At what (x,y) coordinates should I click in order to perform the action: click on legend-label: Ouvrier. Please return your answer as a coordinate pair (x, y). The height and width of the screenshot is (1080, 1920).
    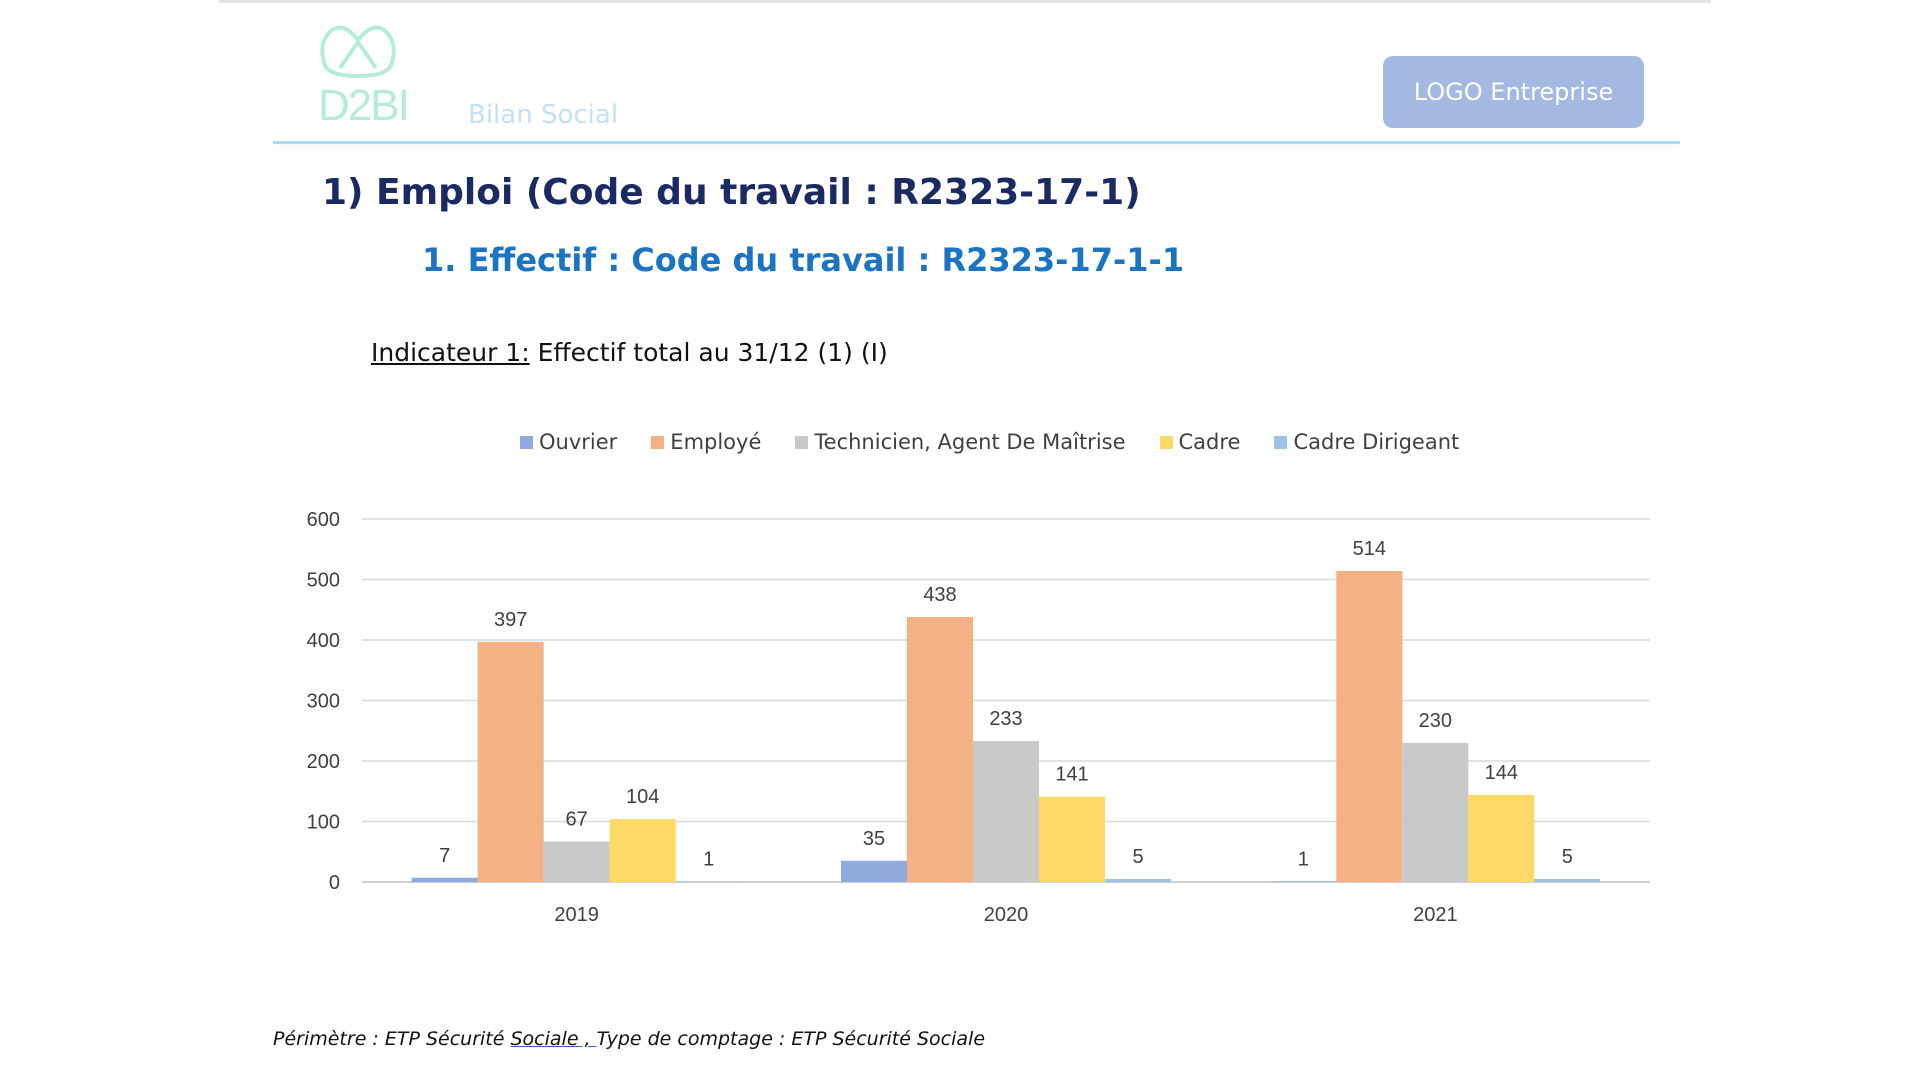
    Looking at the image, I should click on (578, 442).